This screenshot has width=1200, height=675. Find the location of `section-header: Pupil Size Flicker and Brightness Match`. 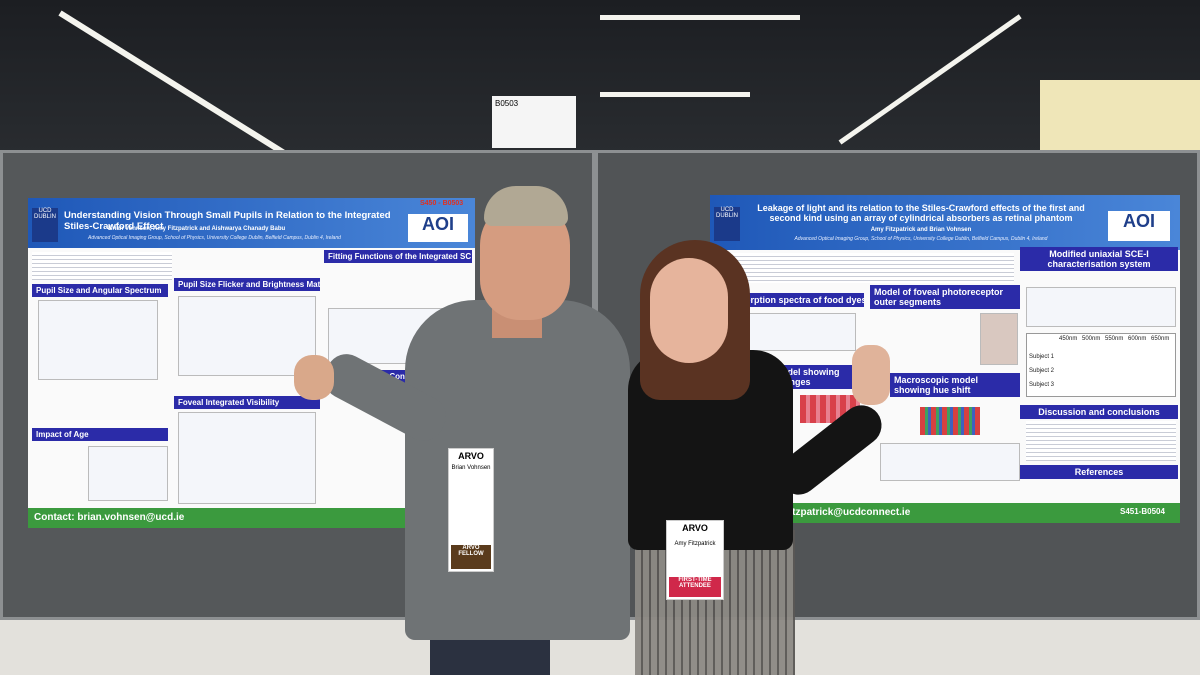

section-header: Pupil Size Flicker and Brightness Match is located at coordinates (247, 284).